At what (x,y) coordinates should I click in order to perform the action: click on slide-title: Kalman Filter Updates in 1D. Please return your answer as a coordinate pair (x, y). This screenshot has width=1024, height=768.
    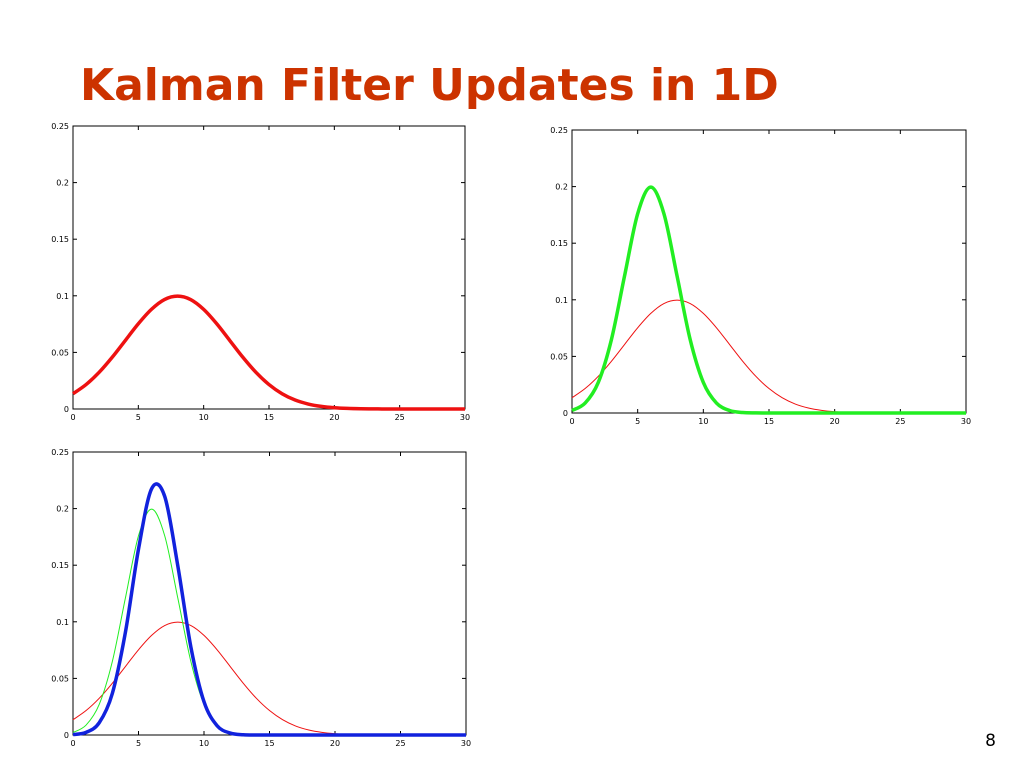
    Looking at the image, I should click on (429, 85).